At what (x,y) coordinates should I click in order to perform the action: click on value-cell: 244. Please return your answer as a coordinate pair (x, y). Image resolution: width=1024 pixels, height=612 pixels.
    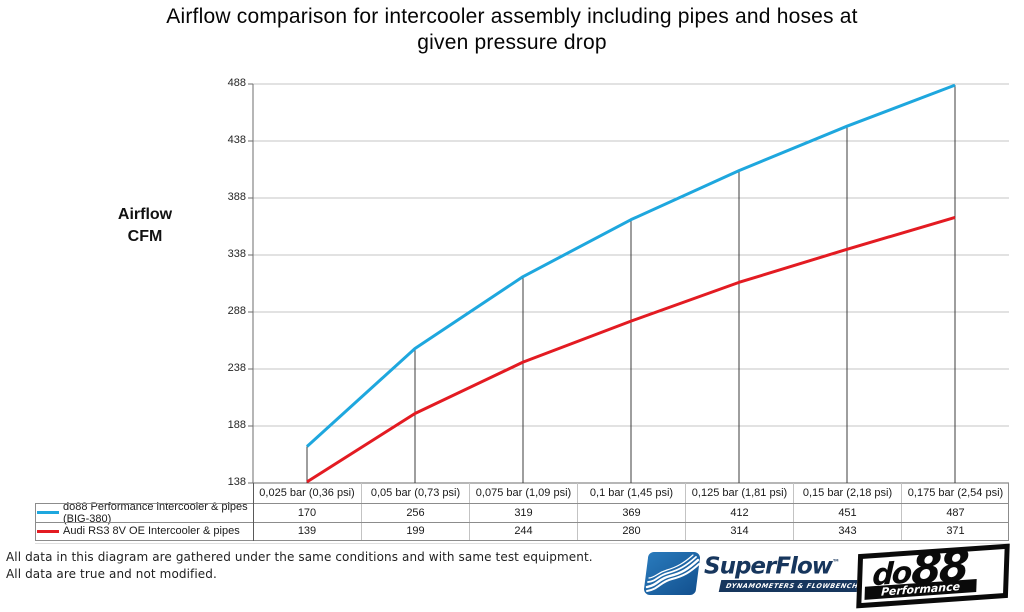
    Looking at the image, I should click on (523, 531).